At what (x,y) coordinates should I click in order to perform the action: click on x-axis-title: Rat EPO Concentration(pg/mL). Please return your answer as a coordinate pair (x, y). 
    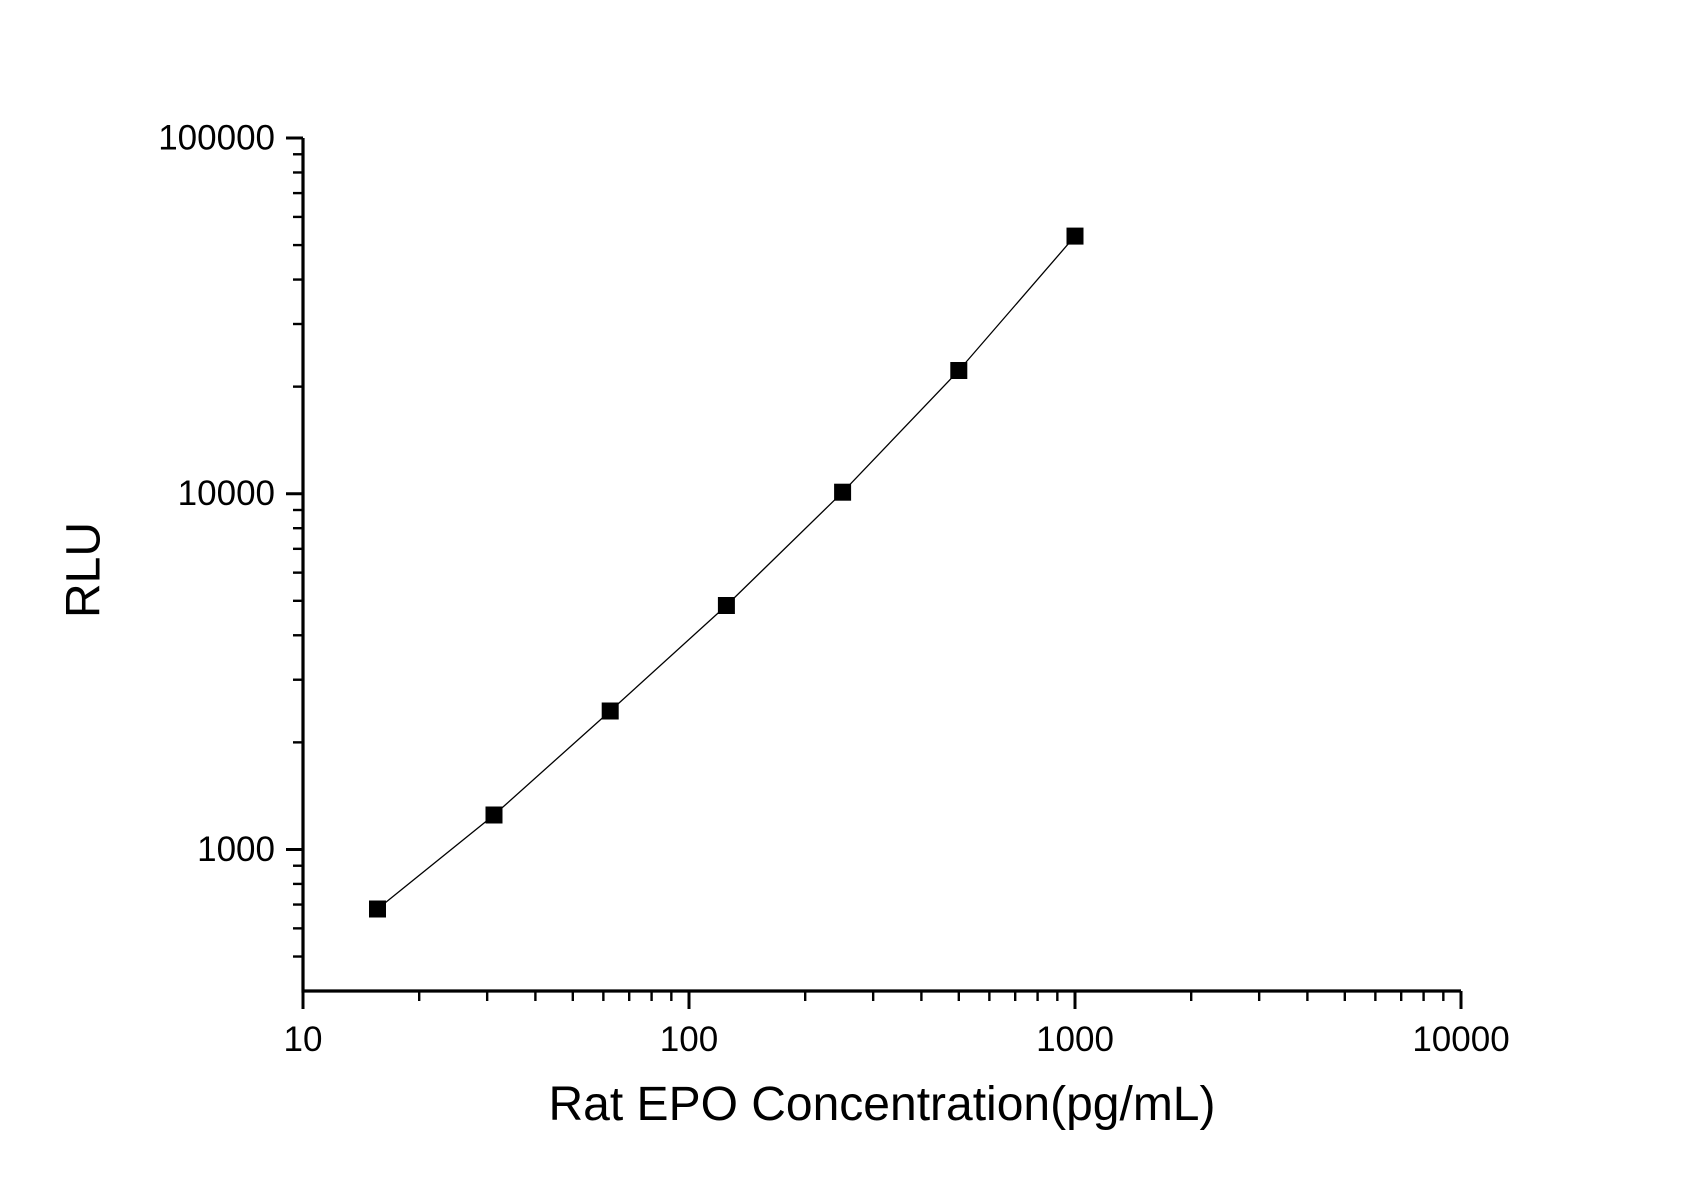
    Looking at the image, I should click on (882, 1104).